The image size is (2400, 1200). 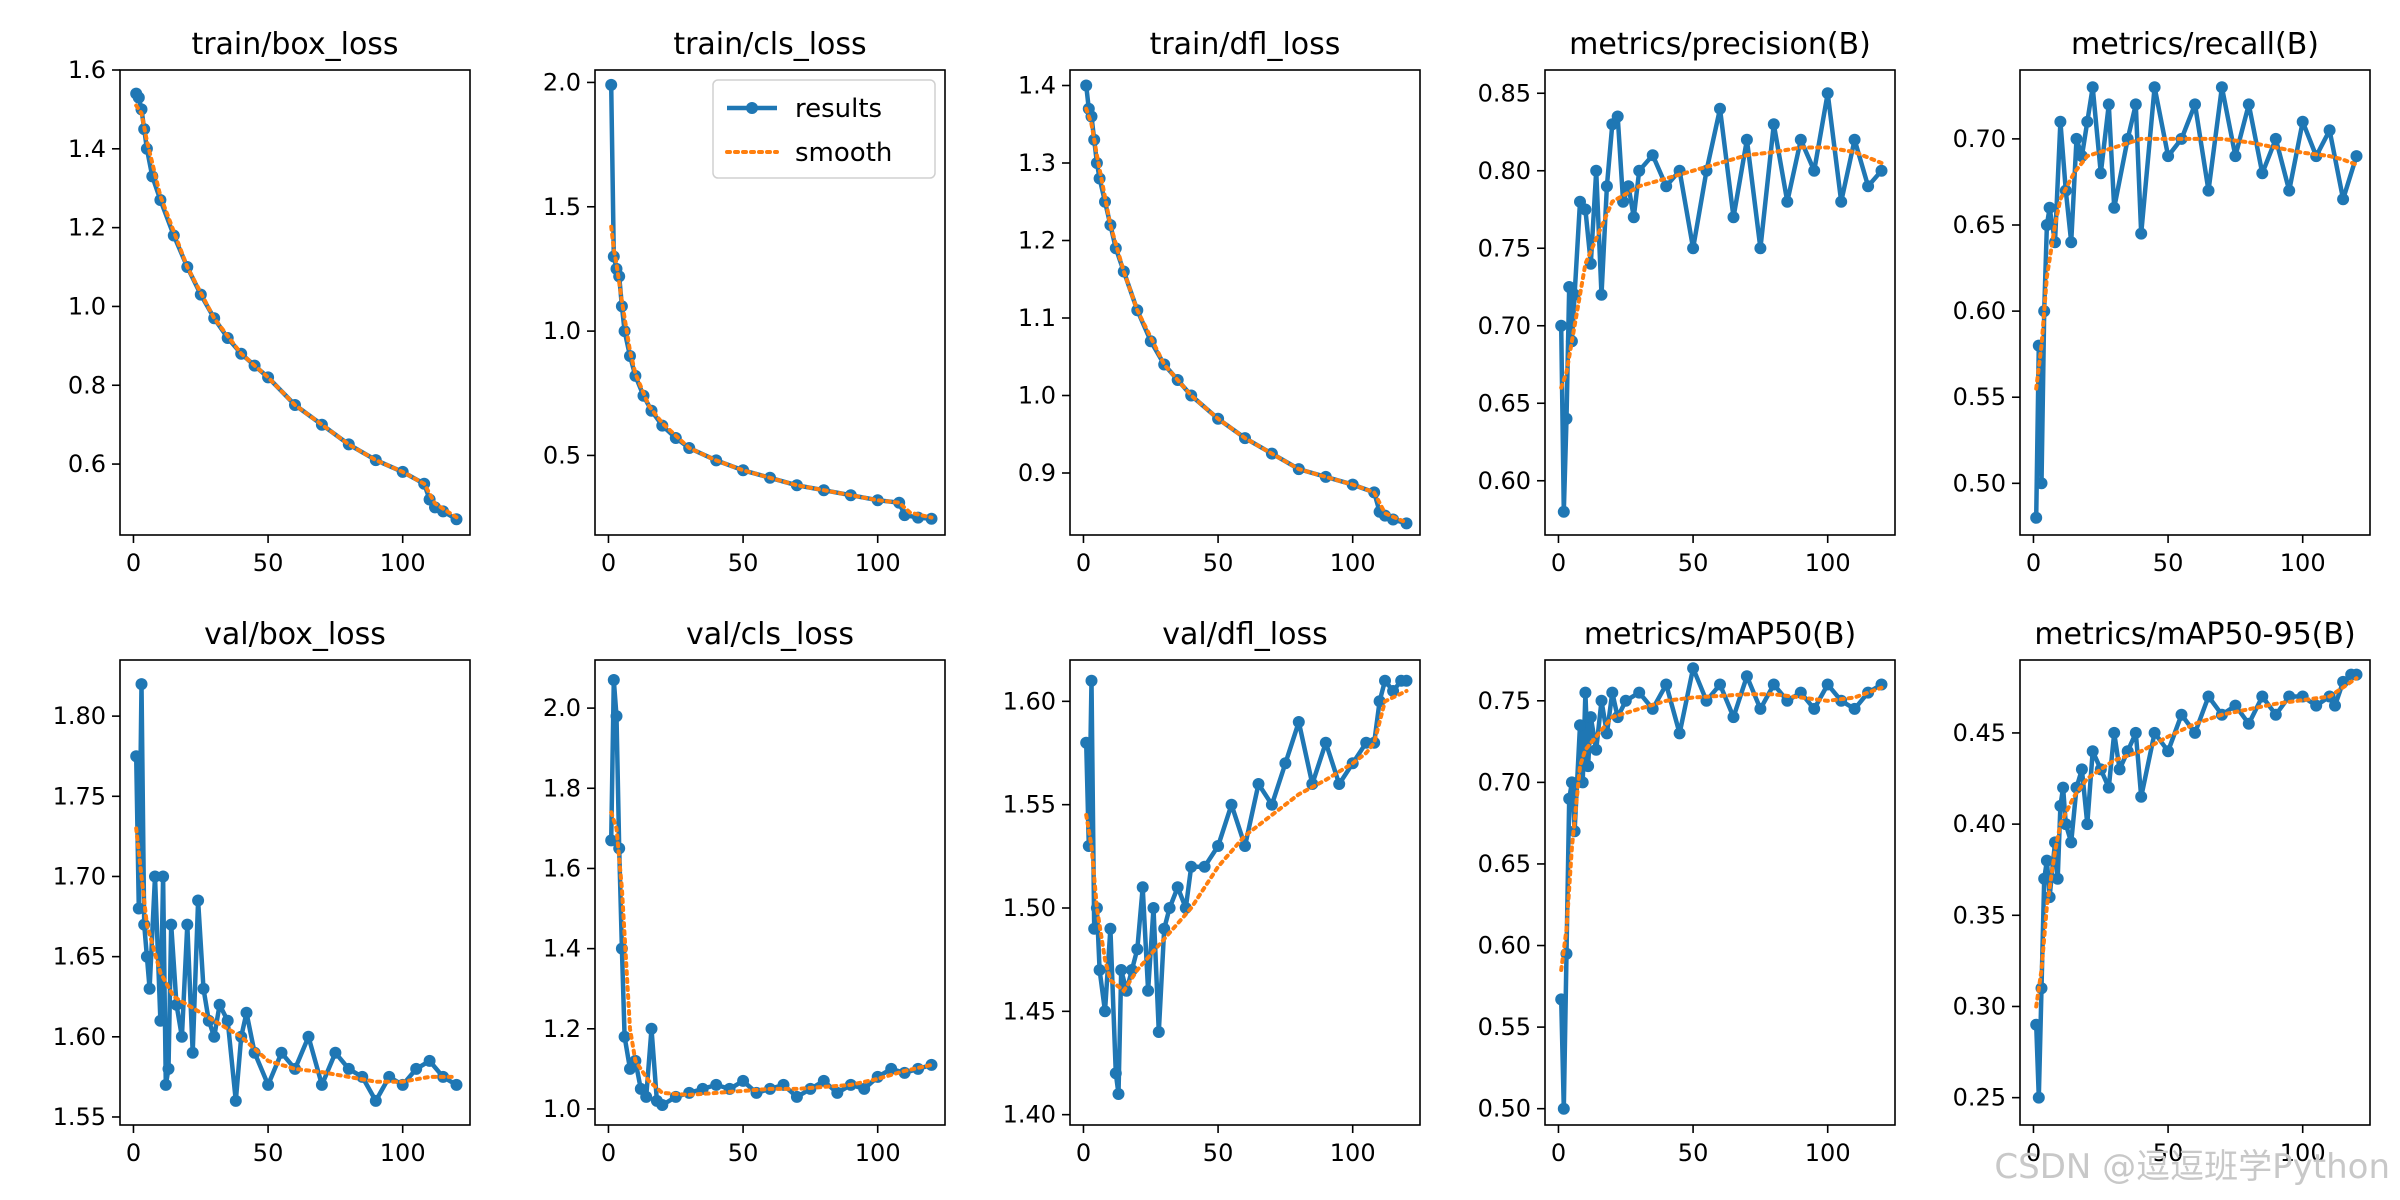 I want to click on y-tick-label: 0.55, so click(x=1504, y=1027).